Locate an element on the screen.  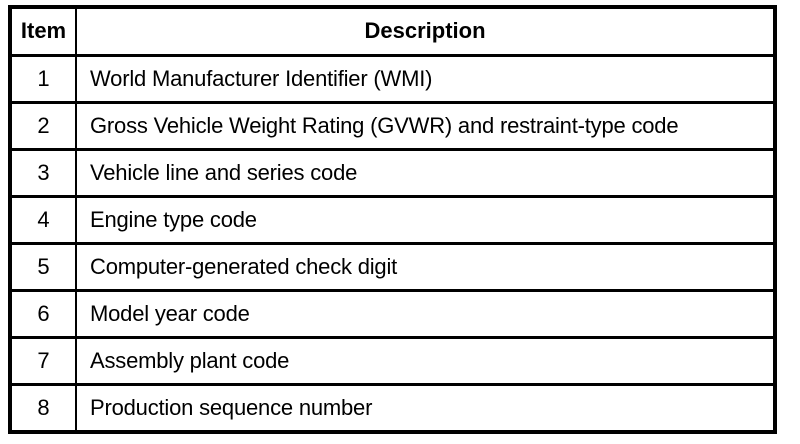
item-cell: 5 is located at coordinates (43, 267).